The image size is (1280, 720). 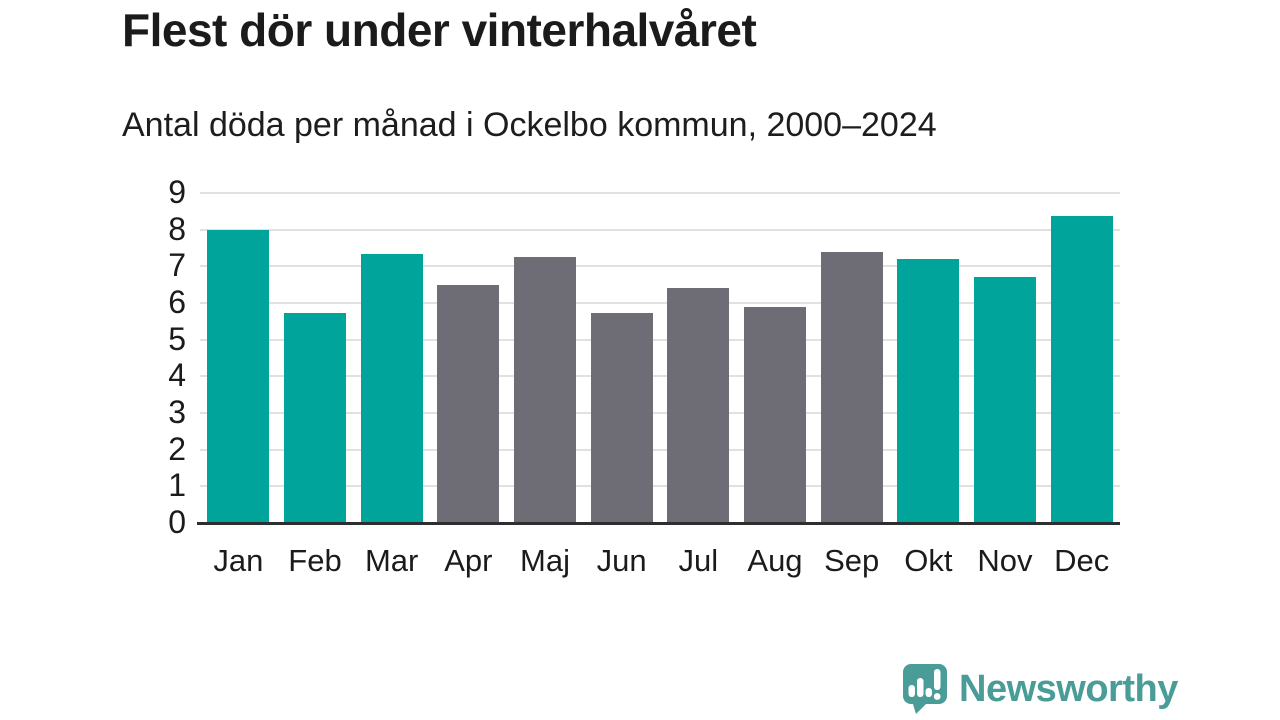 What do you see at coordinates (545, 390) in the screenshot?
I see `bar-maj` at bounding box center [545, 390].